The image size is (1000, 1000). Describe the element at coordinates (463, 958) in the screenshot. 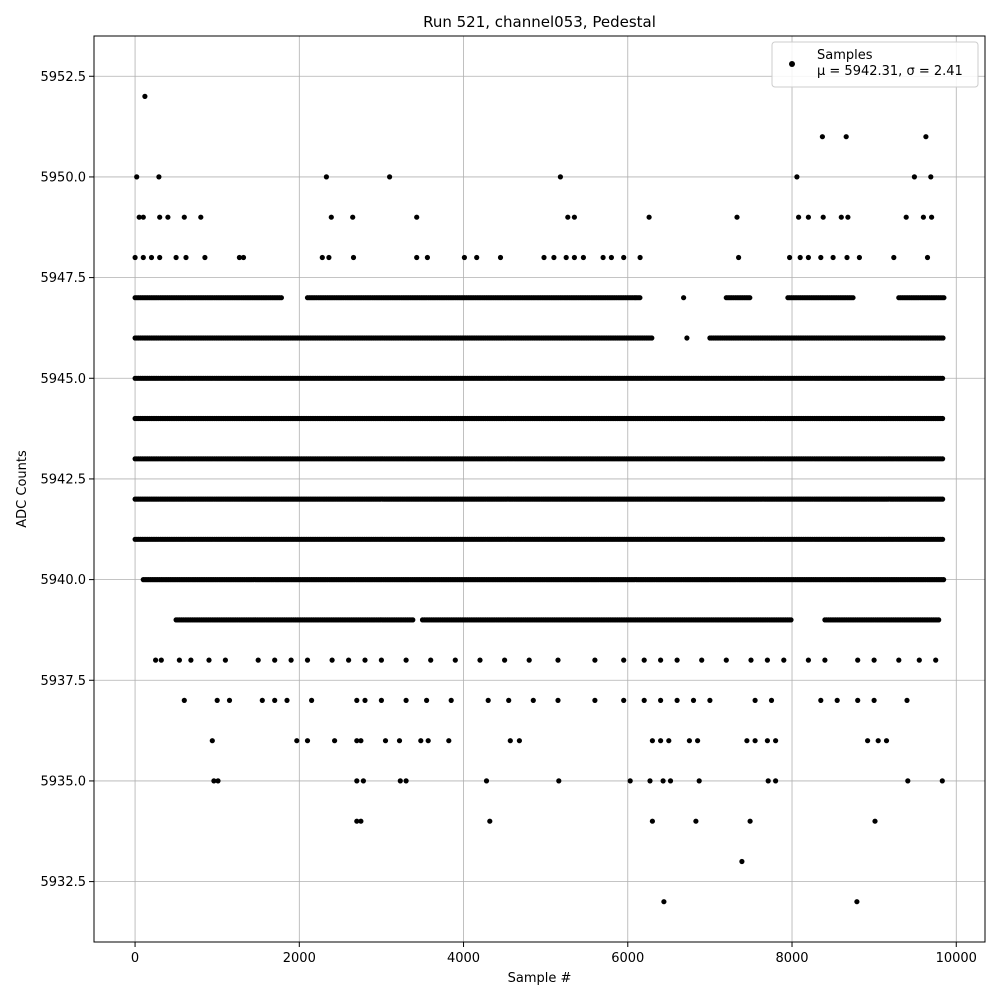

I see `x-tick-label: 4000` at that location.